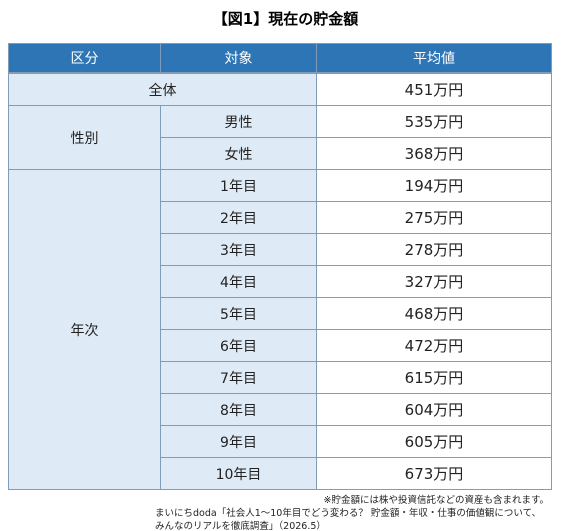  I want to click on target-cell: 7年目, so click(238, 377).